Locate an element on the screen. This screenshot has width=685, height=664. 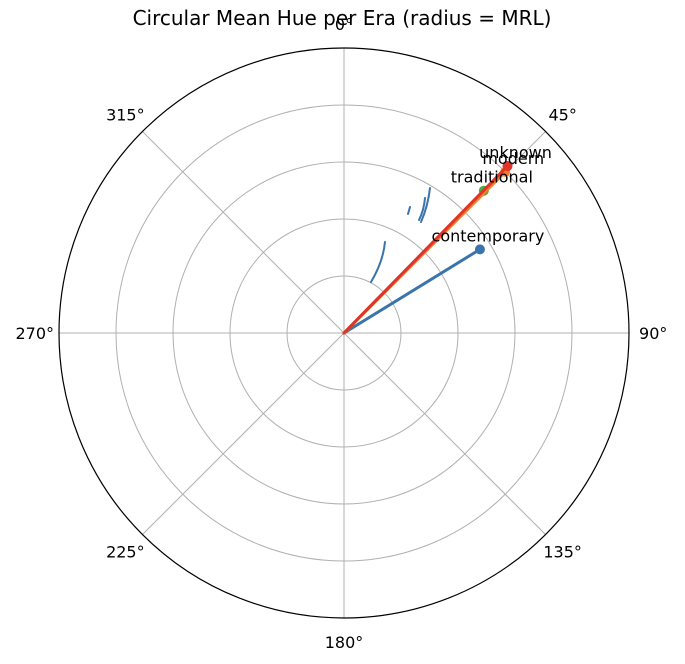
angle-tick-label: 180° is located at coordinates (344, 642).